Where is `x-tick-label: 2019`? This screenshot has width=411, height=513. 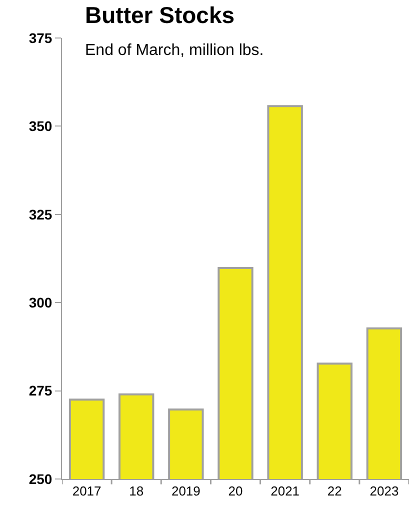
x-tick-label: 2019 is located at coordinates (185, 491).